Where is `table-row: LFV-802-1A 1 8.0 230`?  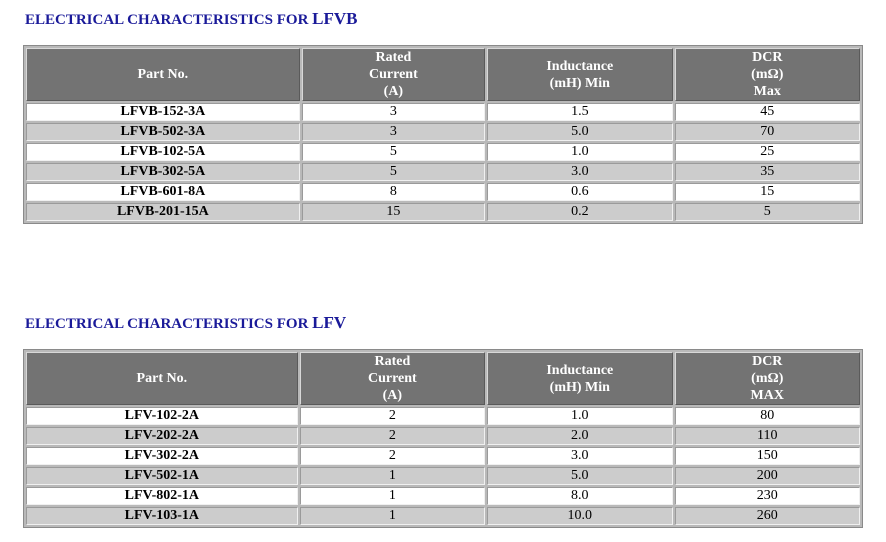
table-row: LFV-802-1A 1 8.0 230 is located at coordinates (443, 496).